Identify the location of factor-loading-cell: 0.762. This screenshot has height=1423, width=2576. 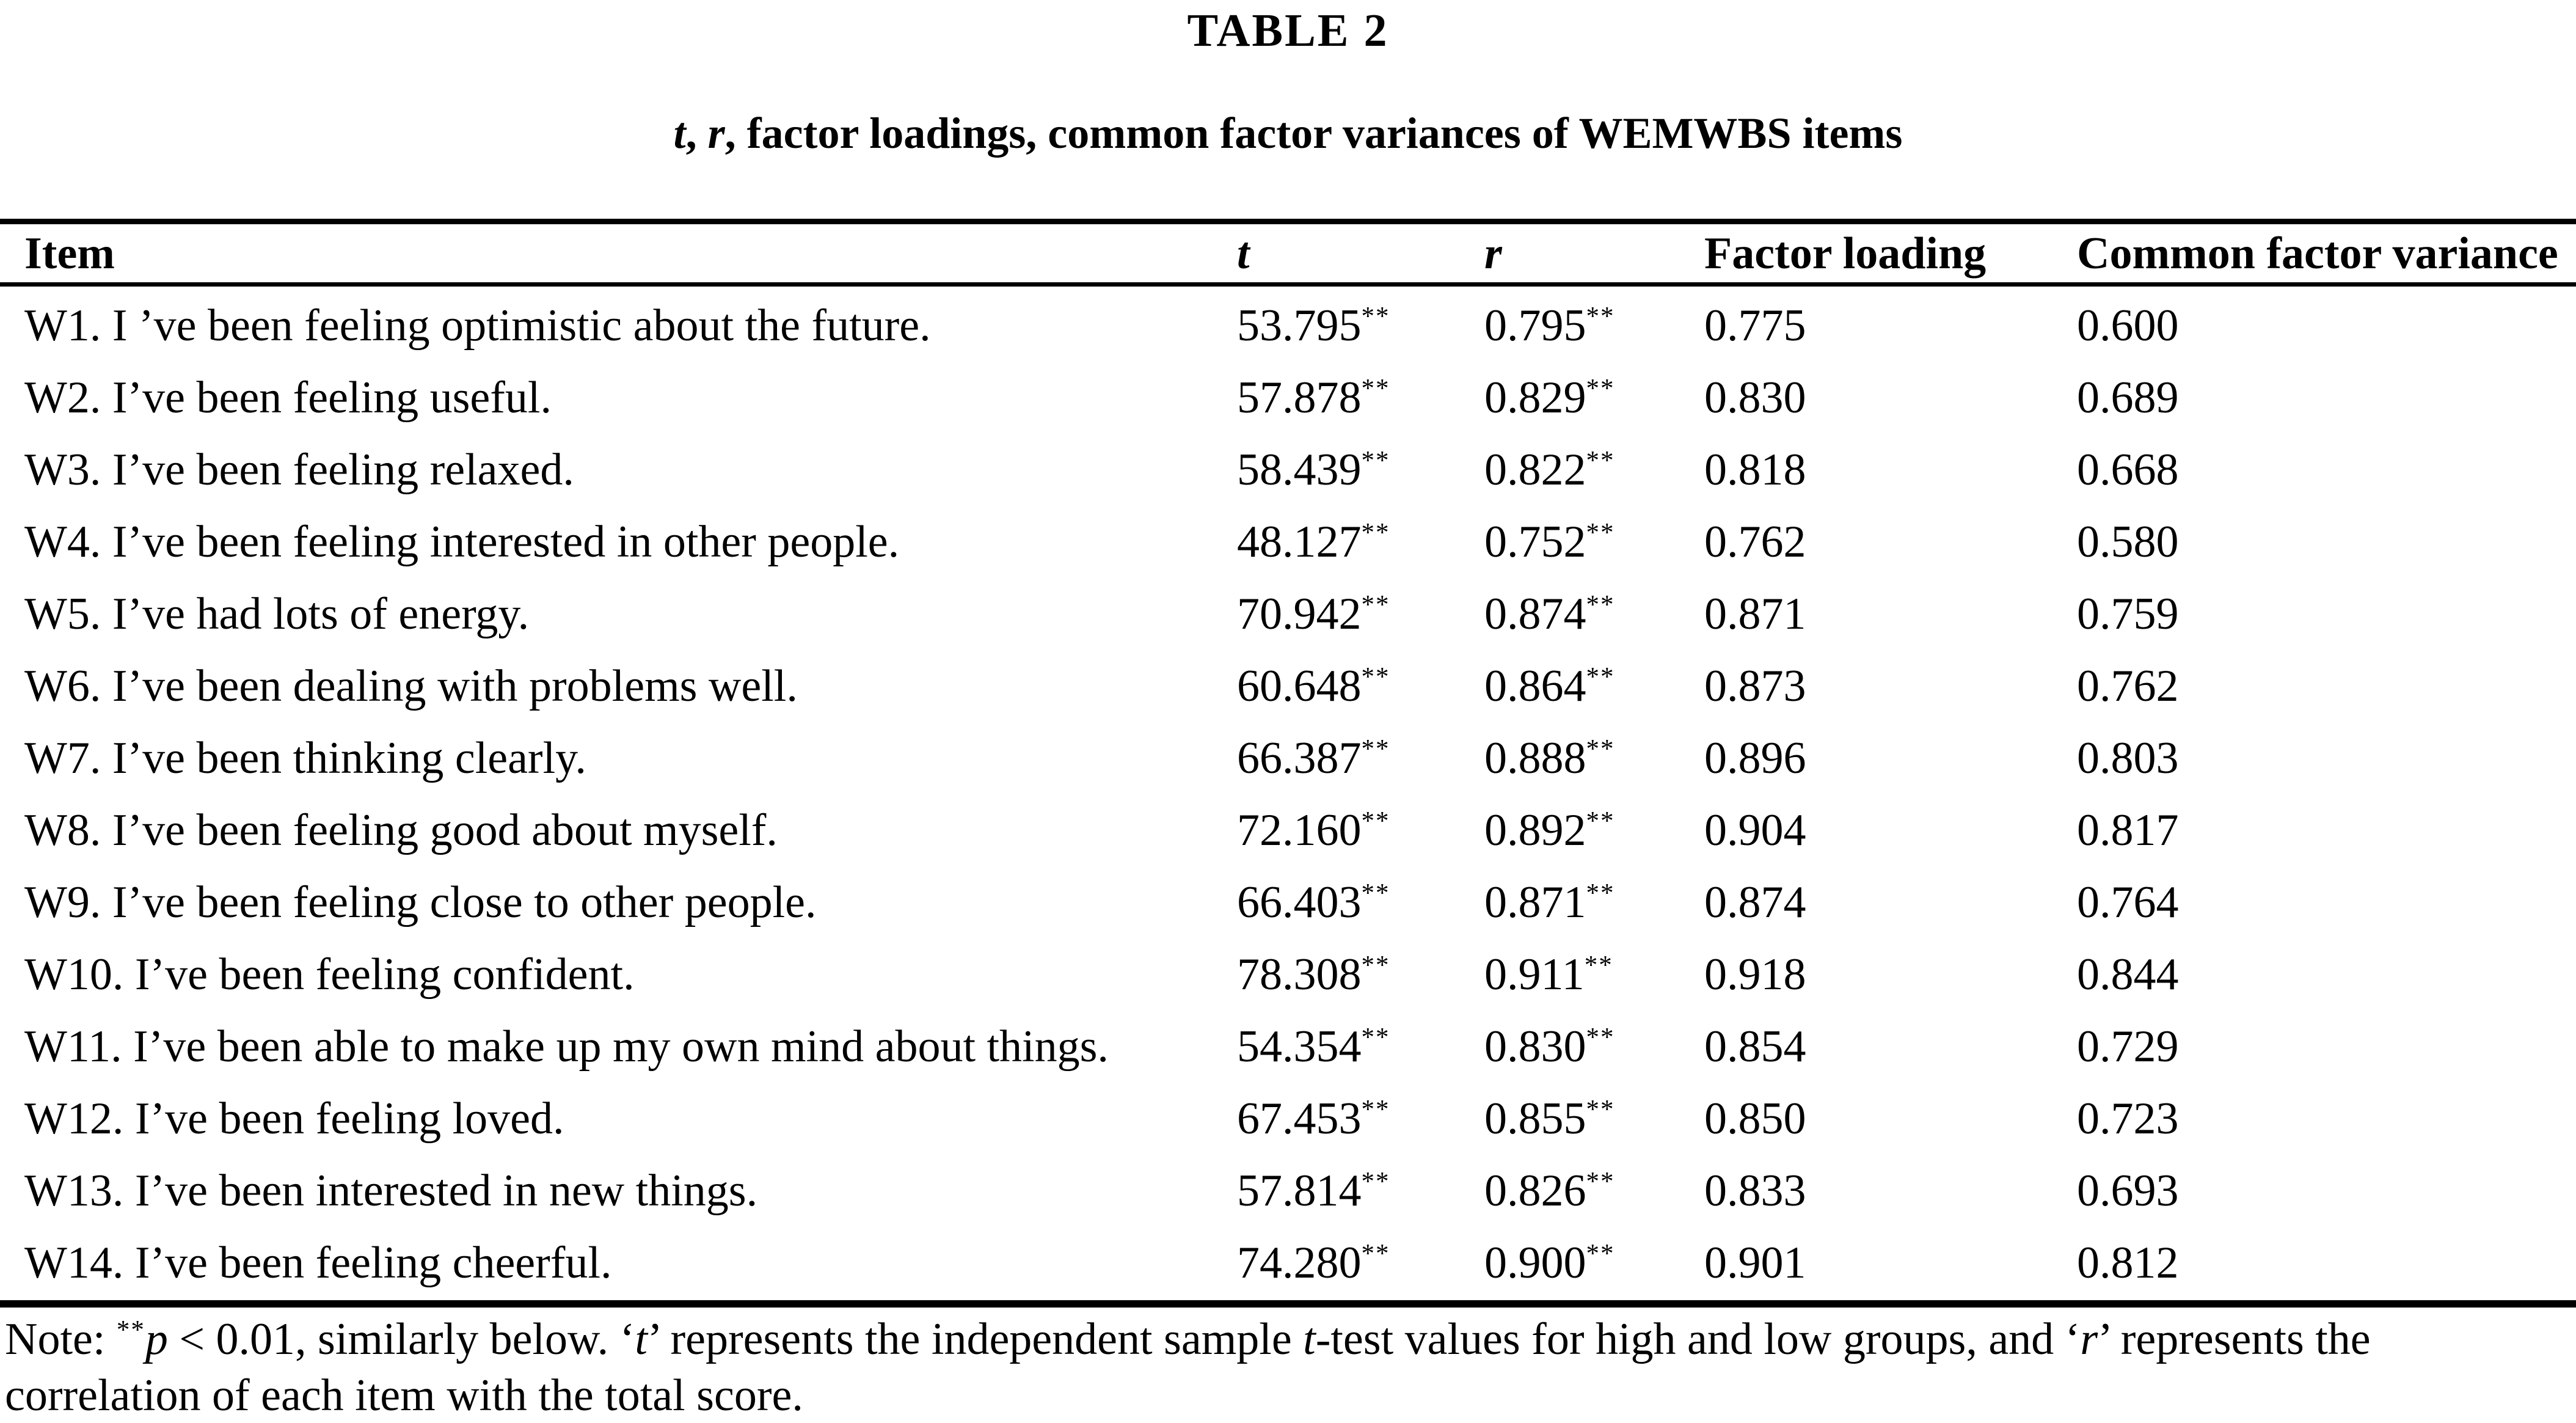
(1755, 542).